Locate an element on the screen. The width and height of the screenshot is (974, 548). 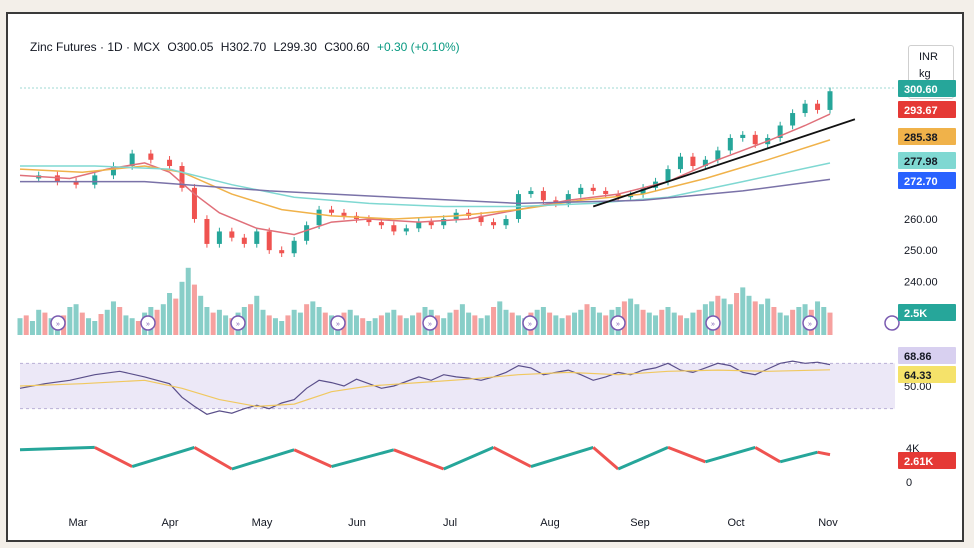
ma2-last-label-bg is located at coordinates (927, 136).